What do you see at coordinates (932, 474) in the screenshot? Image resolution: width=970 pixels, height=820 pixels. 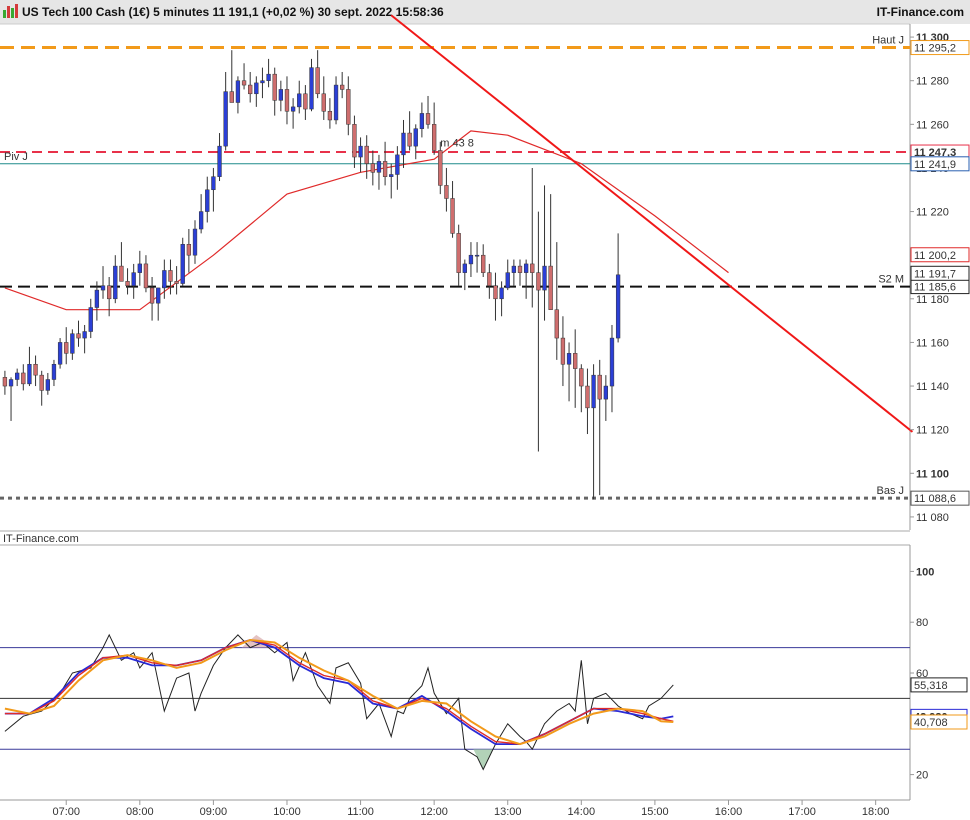 I see `price-tick-label: 11 100` at bounding box center [932, 474].